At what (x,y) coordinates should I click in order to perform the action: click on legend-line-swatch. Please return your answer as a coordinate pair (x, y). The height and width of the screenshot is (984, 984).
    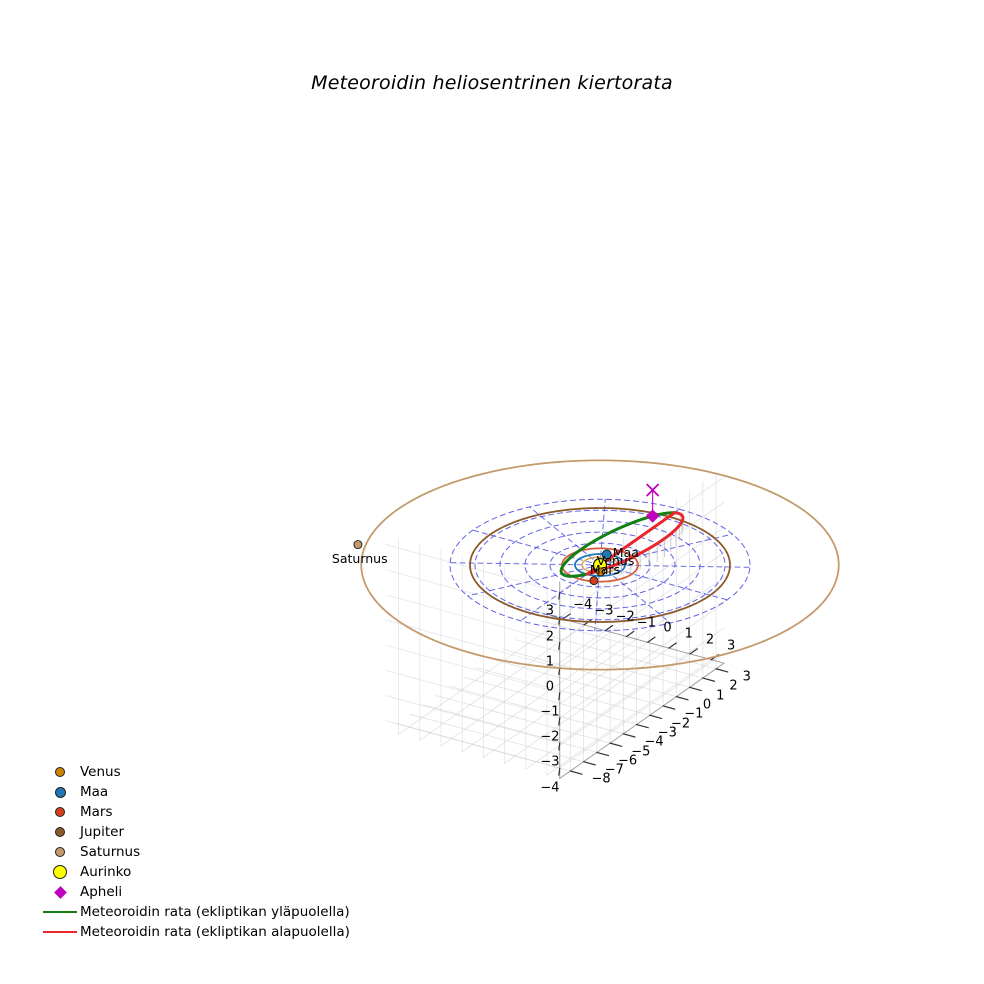
    Looking at the image, I should click on (60, 912).